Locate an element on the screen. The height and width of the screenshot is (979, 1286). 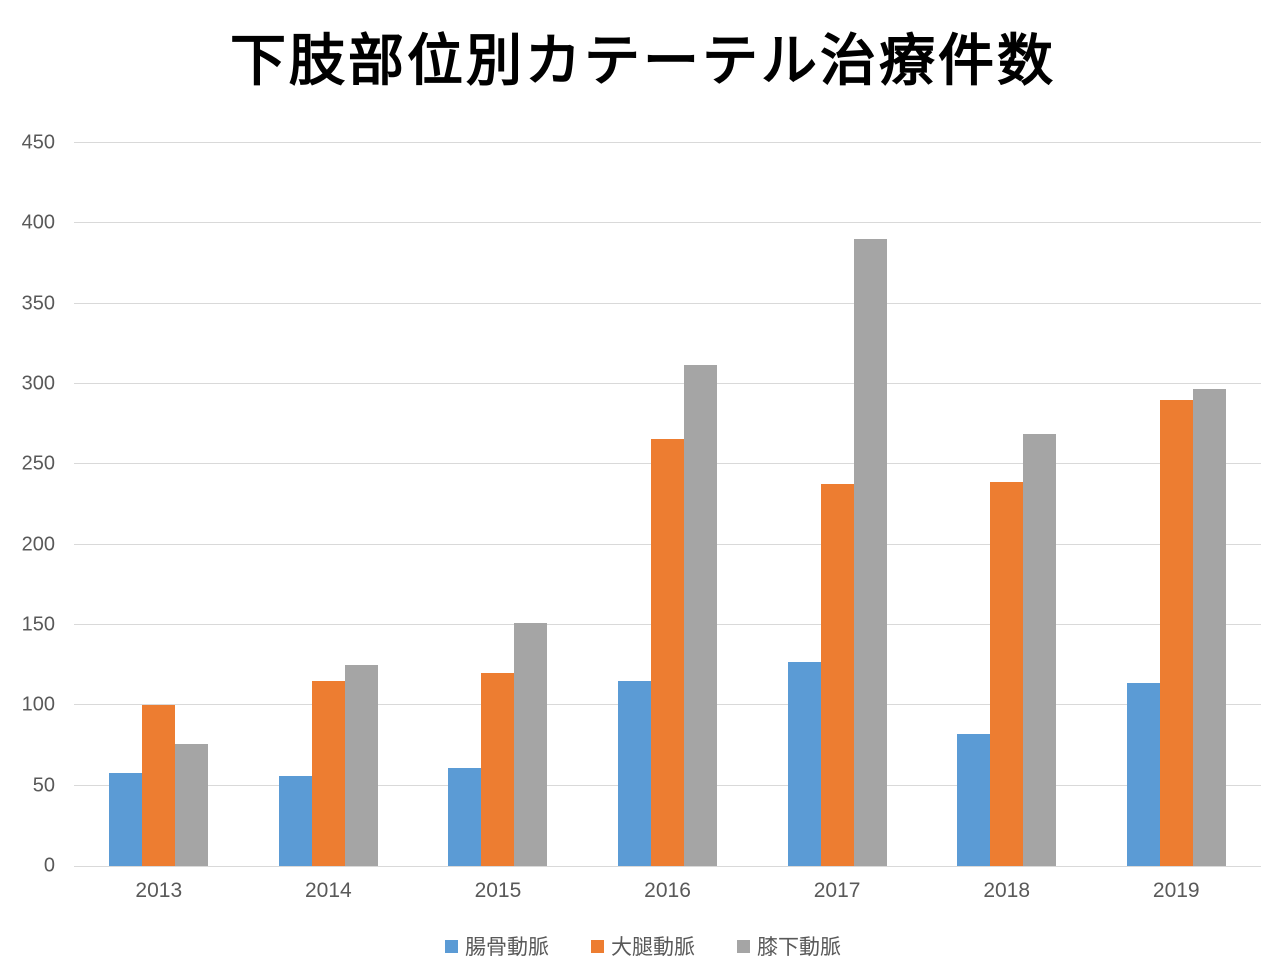
bar-below-knee-artery-2016 is located at coordinates (701, 615).